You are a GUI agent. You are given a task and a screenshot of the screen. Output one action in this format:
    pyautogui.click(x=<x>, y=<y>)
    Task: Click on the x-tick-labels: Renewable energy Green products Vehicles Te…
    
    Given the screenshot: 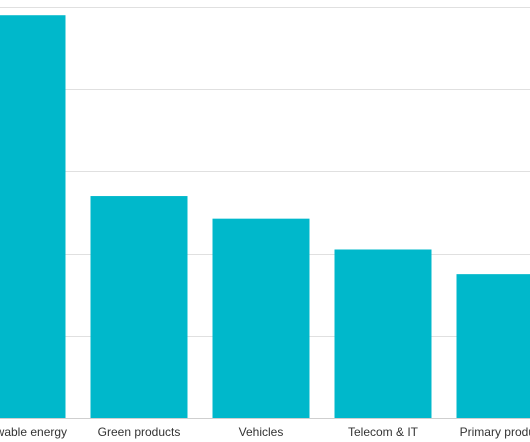 What is the action you would take?
    pyautogui.click(x=265, y=432)
    